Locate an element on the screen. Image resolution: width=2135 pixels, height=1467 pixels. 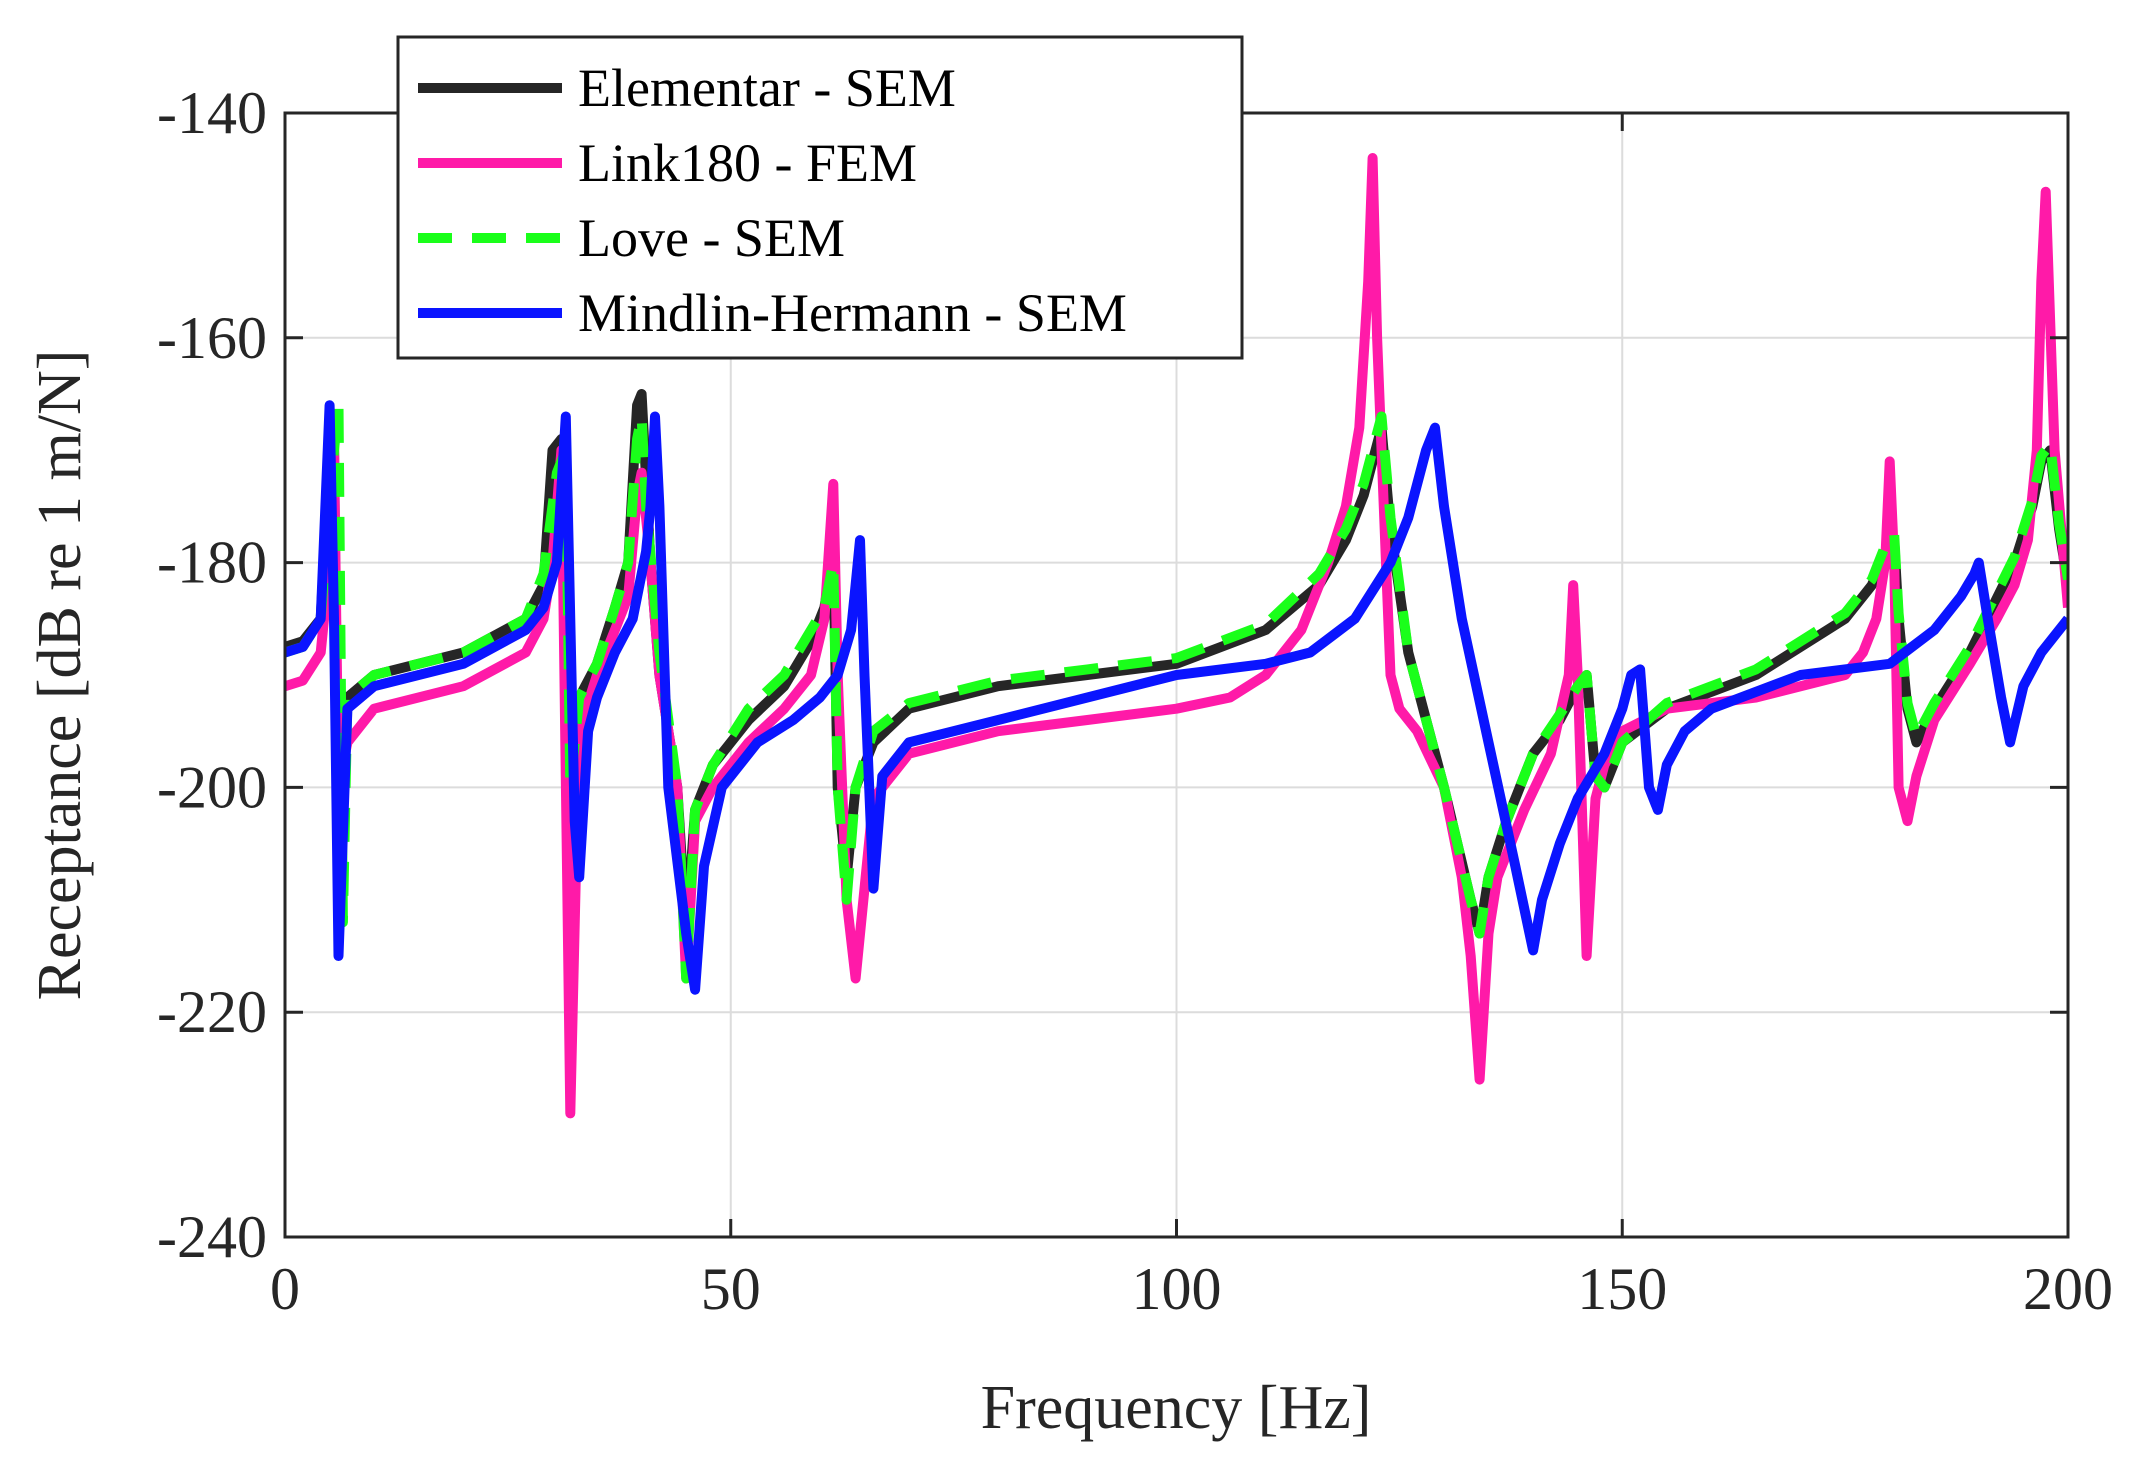
x-axis-label: Frequency [Hz] is located at coordinates (1176, 1408).